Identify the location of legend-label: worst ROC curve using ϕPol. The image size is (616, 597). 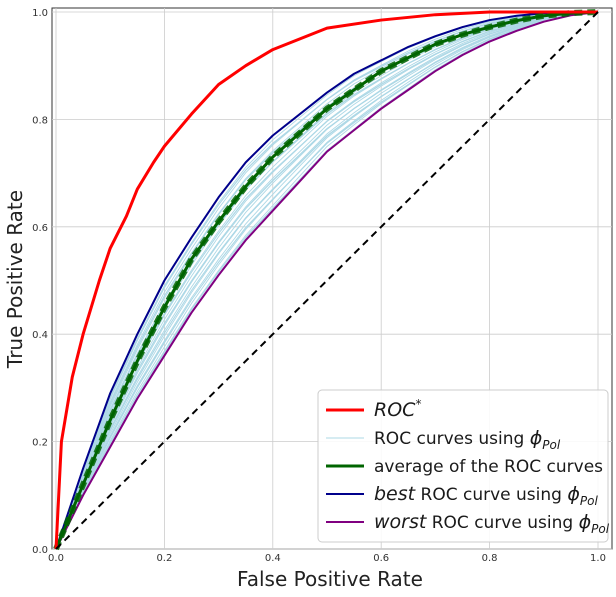
(492, 523).